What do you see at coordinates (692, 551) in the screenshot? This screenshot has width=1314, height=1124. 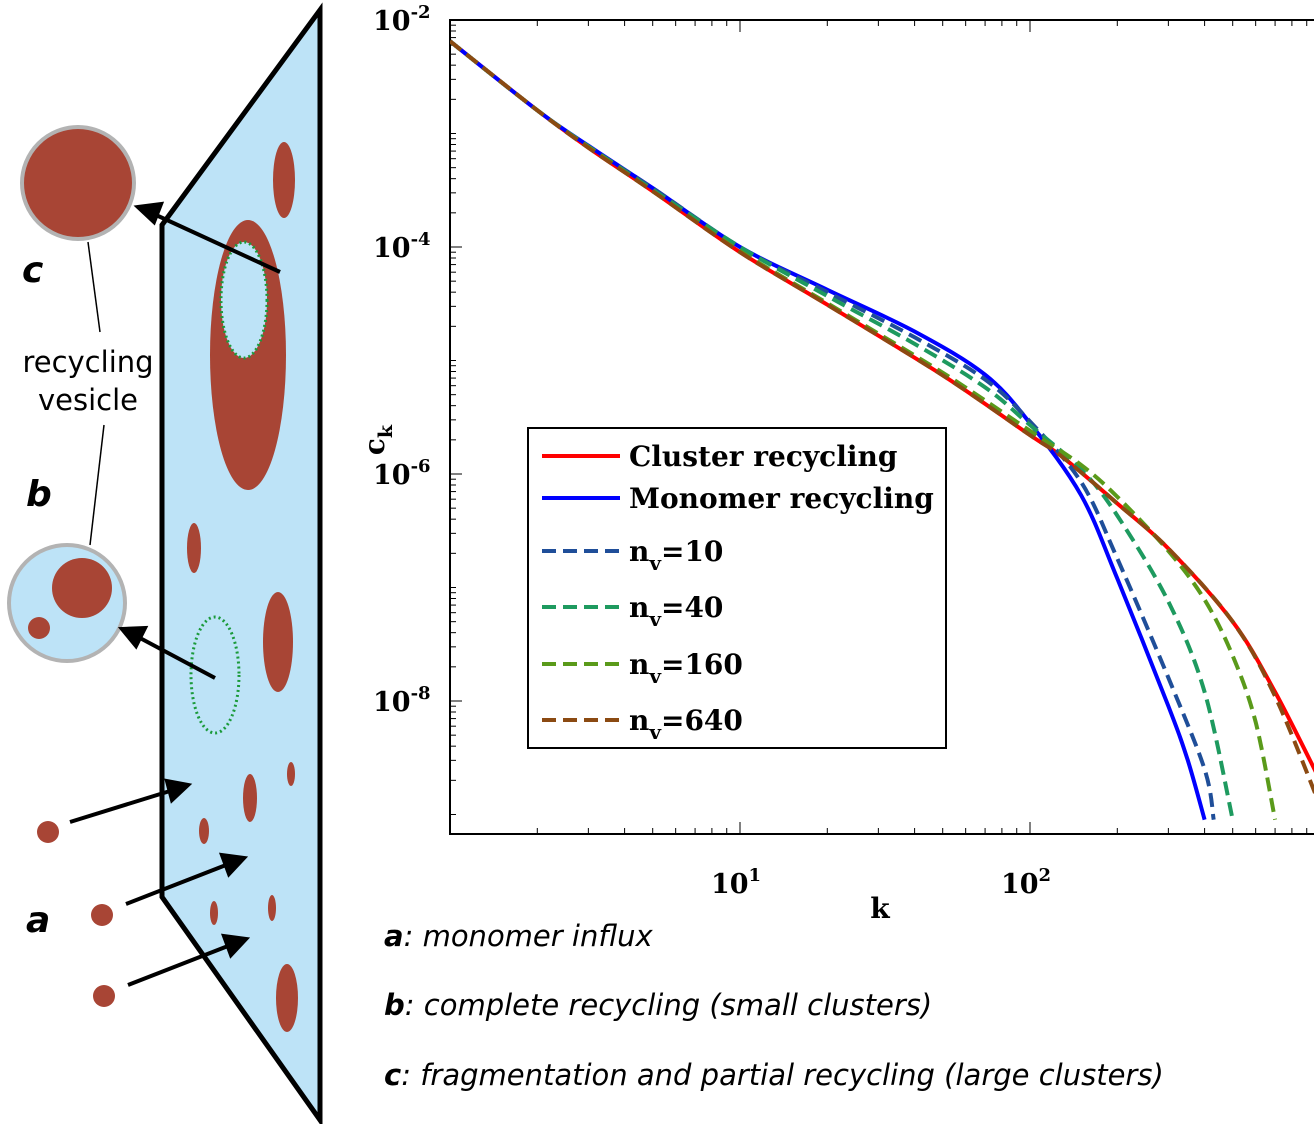 I see `legend-label-suffix: =10` at bounding box center [692, 551].